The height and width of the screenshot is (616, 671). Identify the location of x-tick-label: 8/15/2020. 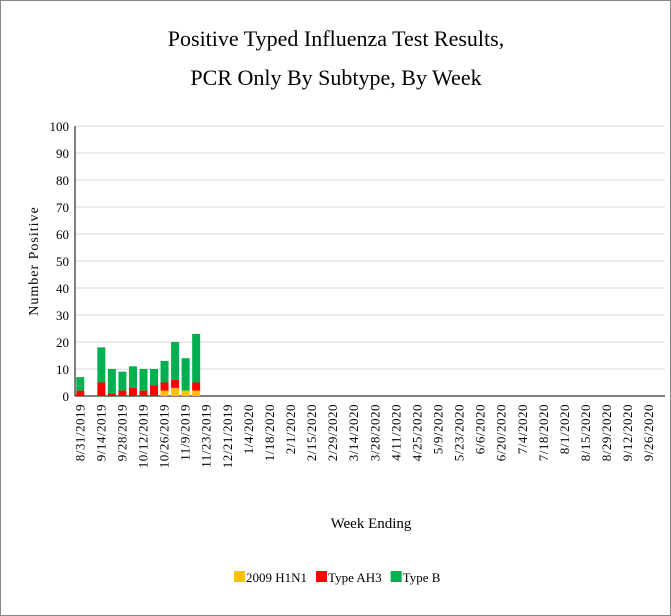
(585, 432).